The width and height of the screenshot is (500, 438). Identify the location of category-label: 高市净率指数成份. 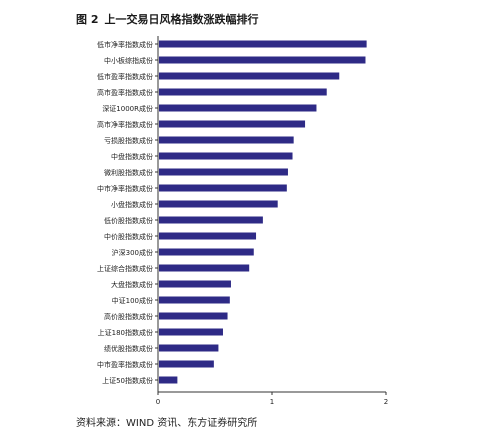
(125, 124).